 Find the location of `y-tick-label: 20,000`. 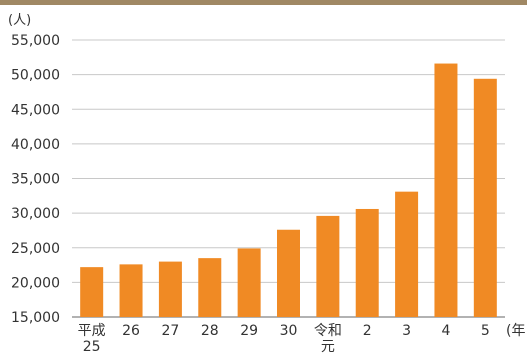

y-tick-label: 20,000 is located at coordinates (35, 283).